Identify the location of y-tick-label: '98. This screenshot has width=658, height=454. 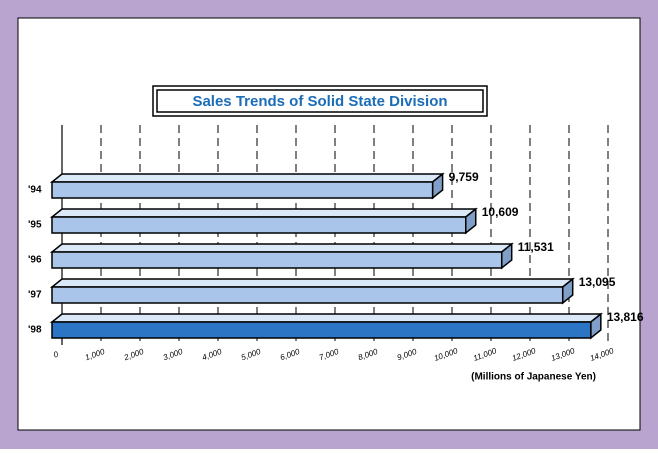
(35, 330).